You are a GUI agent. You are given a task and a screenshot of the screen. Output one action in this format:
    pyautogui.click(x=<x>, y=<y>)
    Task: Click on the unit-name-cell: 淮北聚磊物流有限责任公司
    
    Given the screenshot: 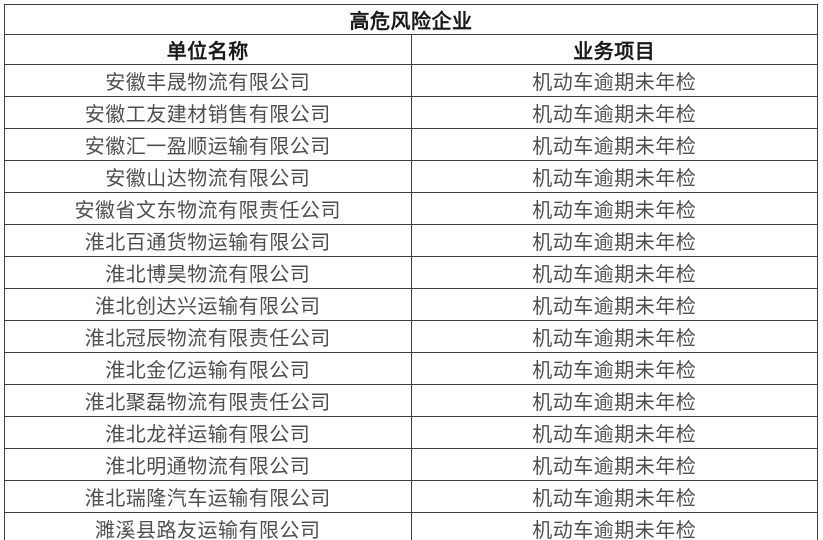 What is the action you would take?
    pyautogui.click(x=208, y=400)
    